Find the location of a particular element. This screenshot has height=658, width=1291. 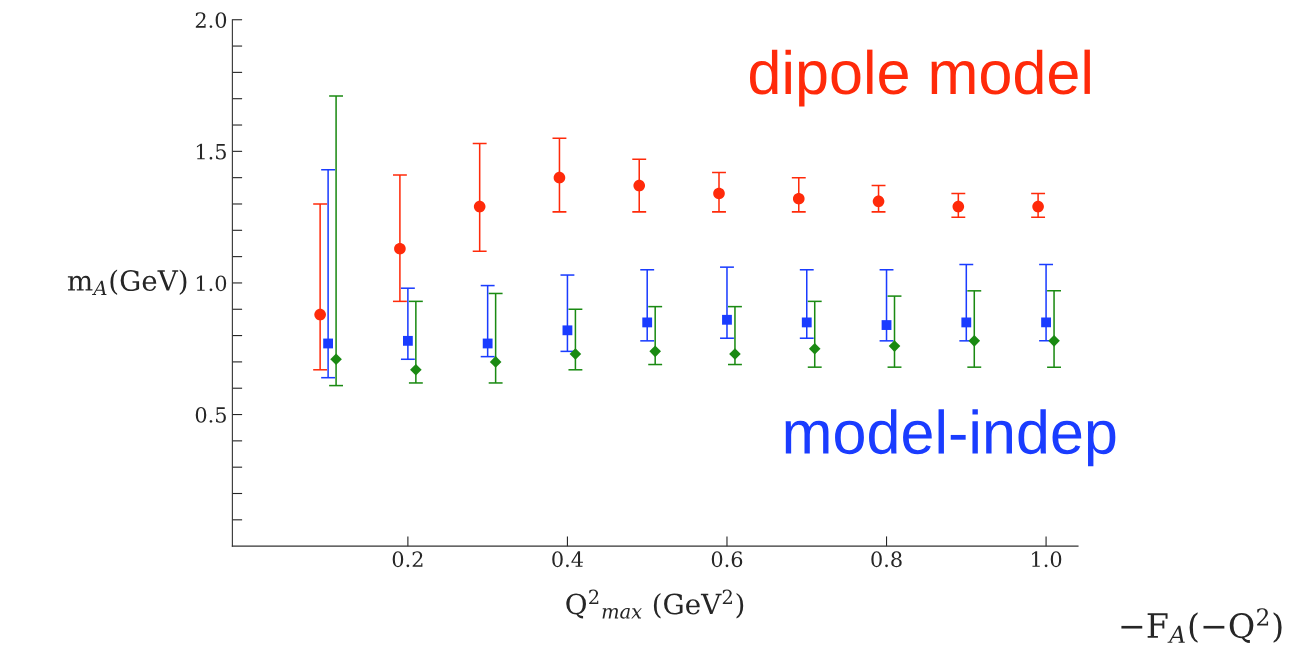

y-axis-title: m$_{A}$(GeV) is located at coordinates (127, 282).